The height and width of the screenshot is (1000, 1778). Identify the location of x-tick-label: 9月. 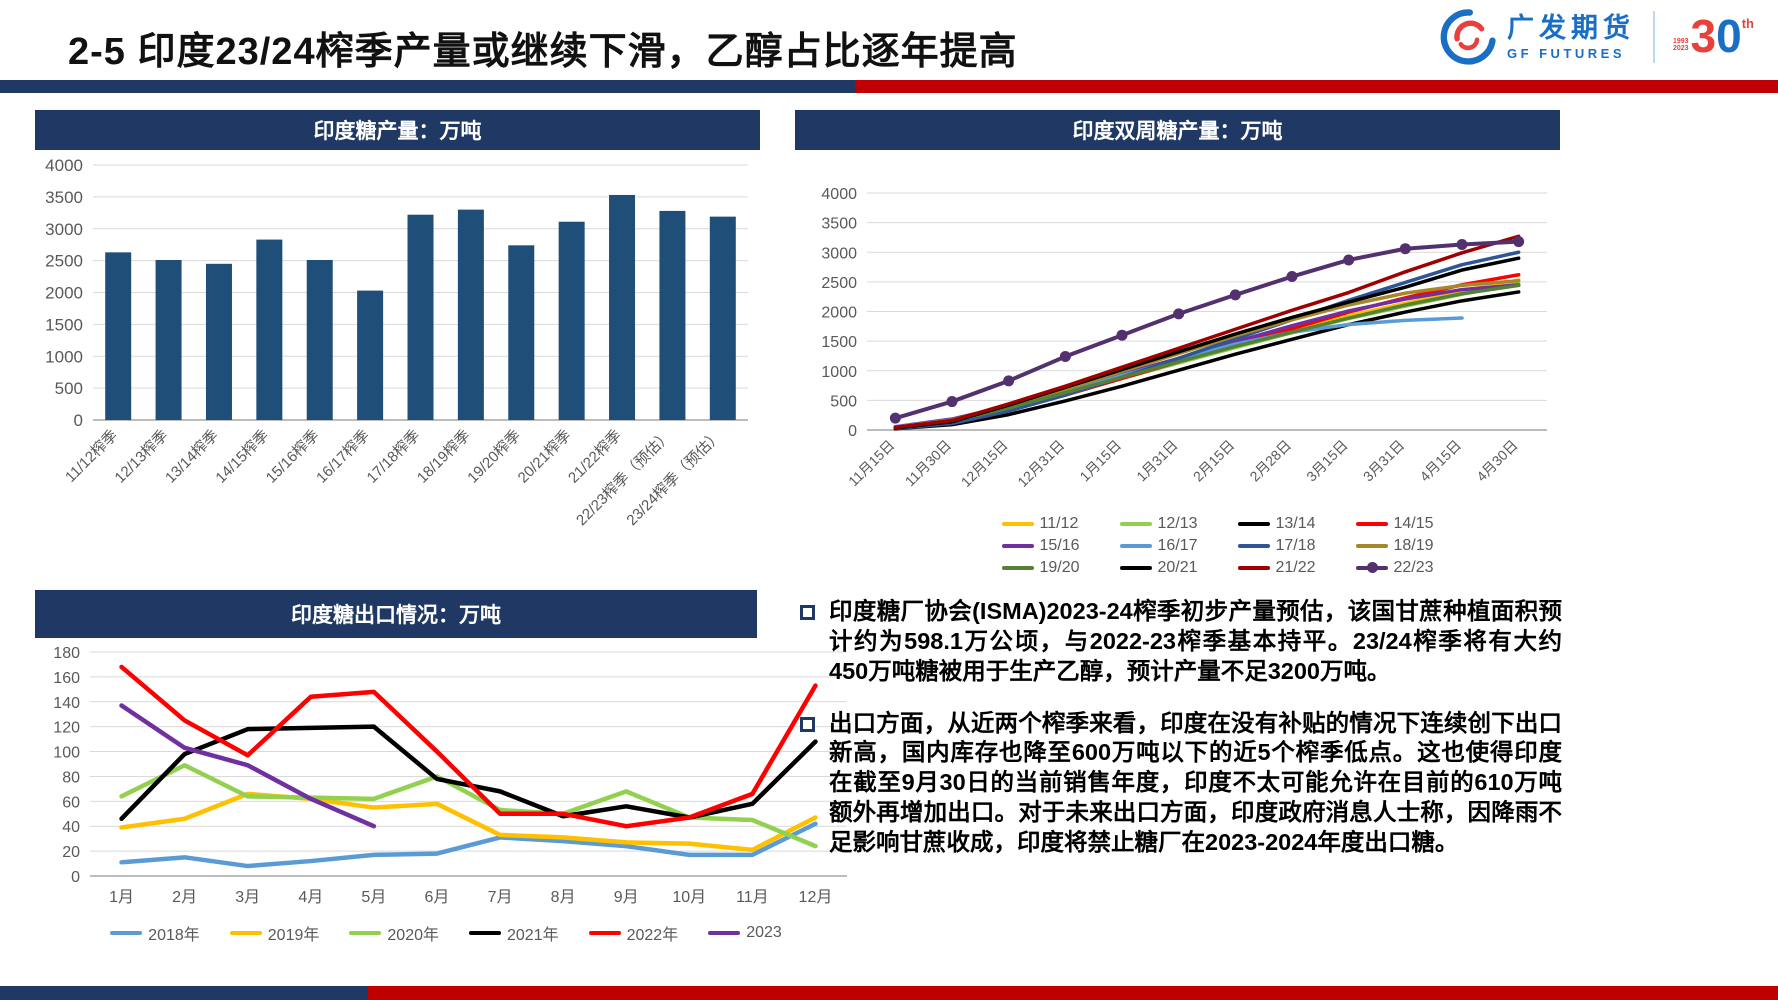
(626, 897).